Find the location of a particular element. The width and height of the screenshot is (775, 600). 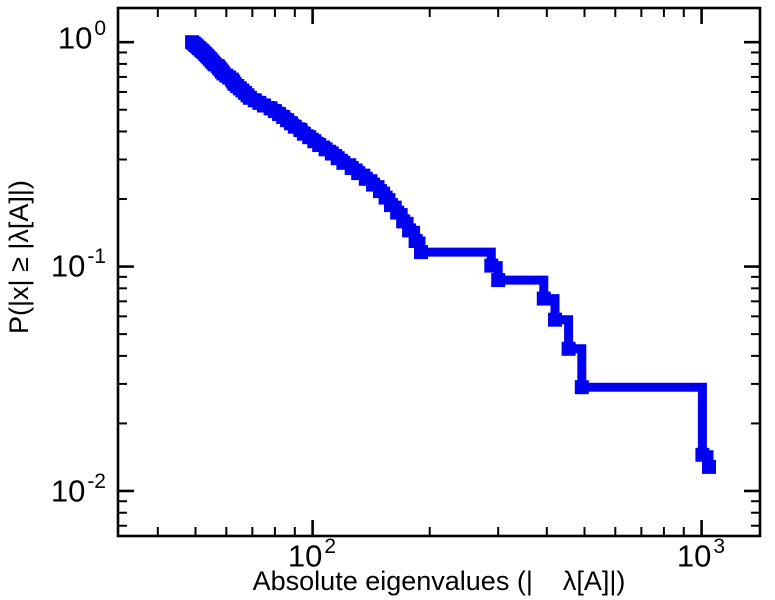

y-tick-label-1e-1: 10-1 is located at coordinates (71, 264).